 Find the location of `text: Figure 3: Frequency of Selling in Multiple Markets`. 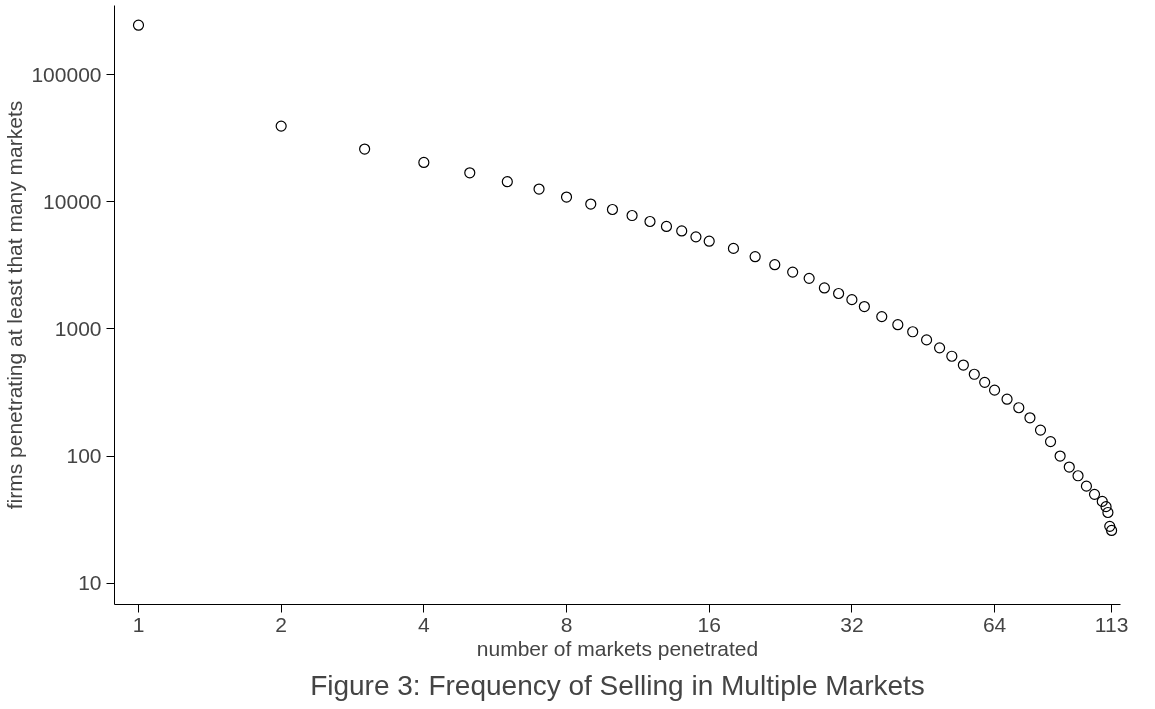

text: Figure 3: Frequency of Selling in Multiple Markets is located at coordinates (617, 685).